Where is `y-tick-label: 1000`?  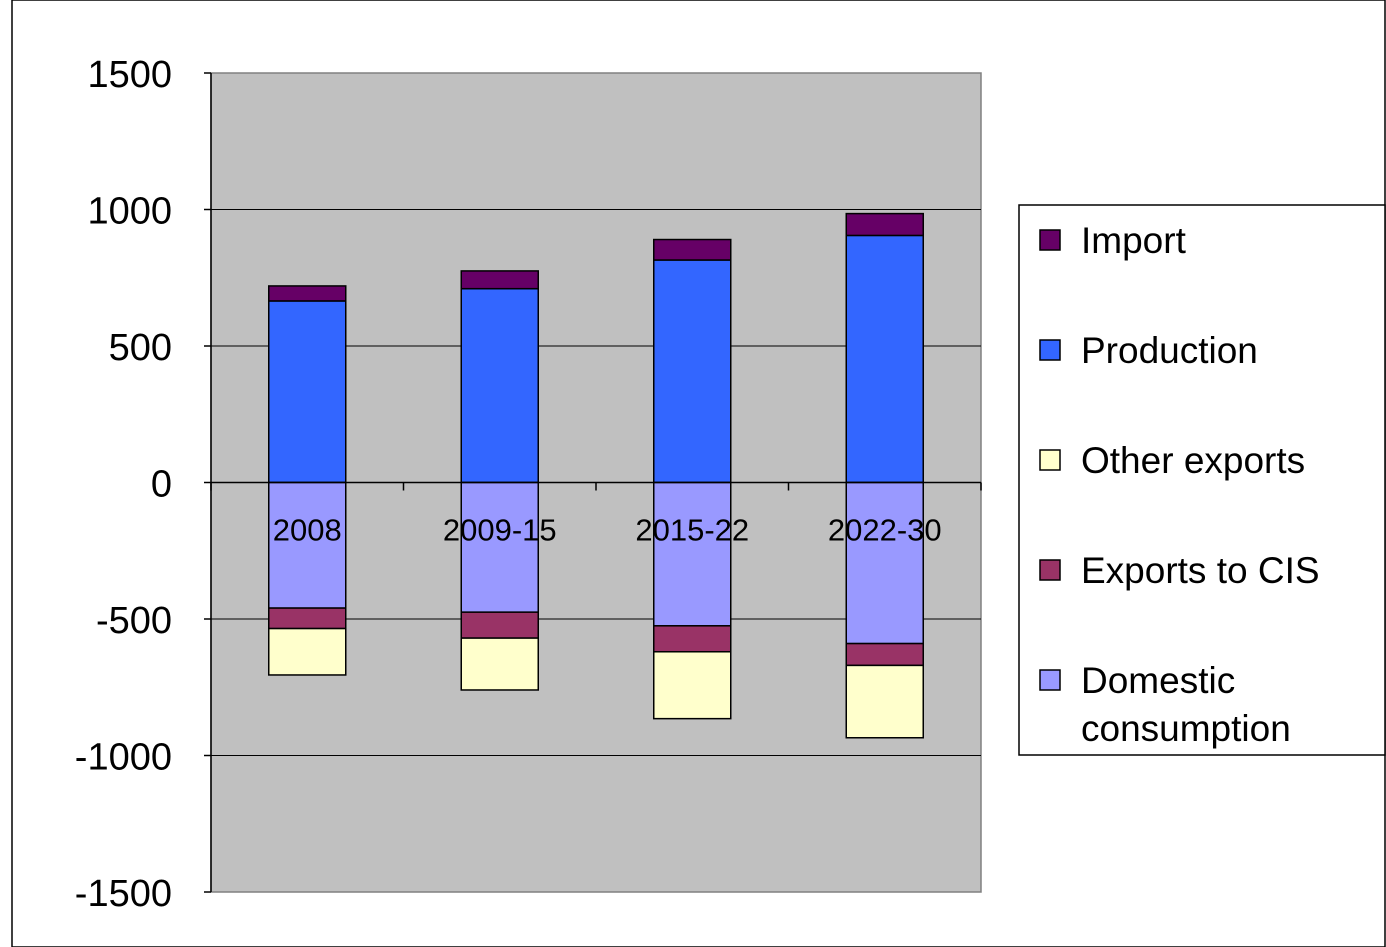
y-tick-label: 1000 is located at coordinates (129, 212).